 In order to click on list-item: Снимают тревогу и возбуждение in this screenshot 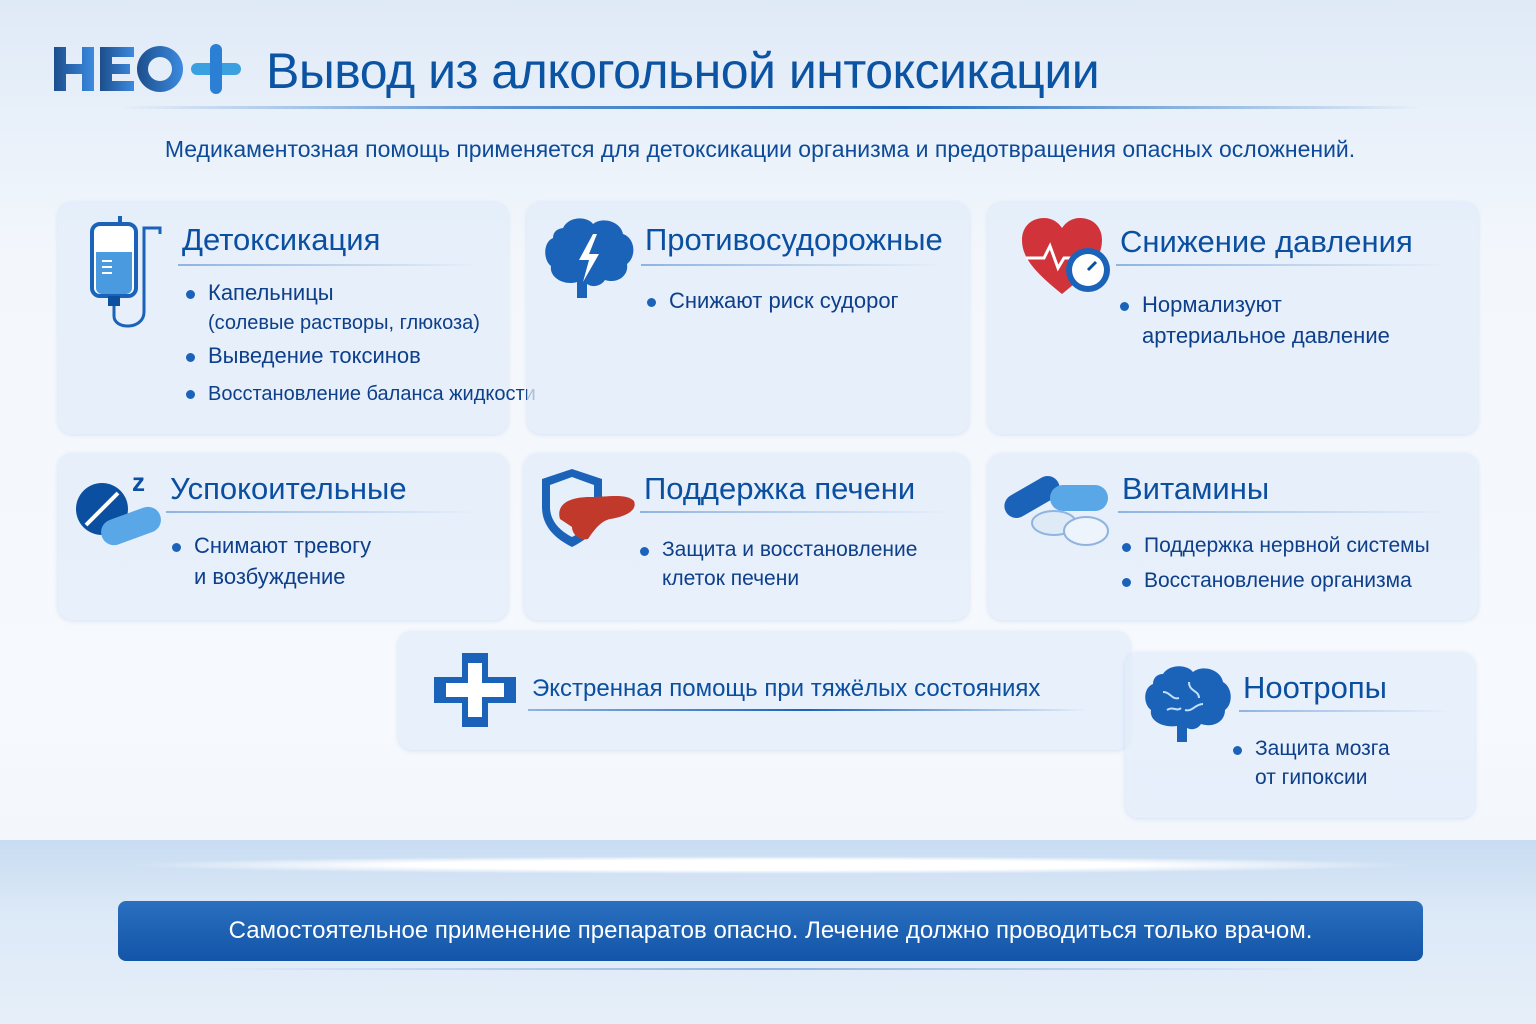, I will do `click(271, 562)`.